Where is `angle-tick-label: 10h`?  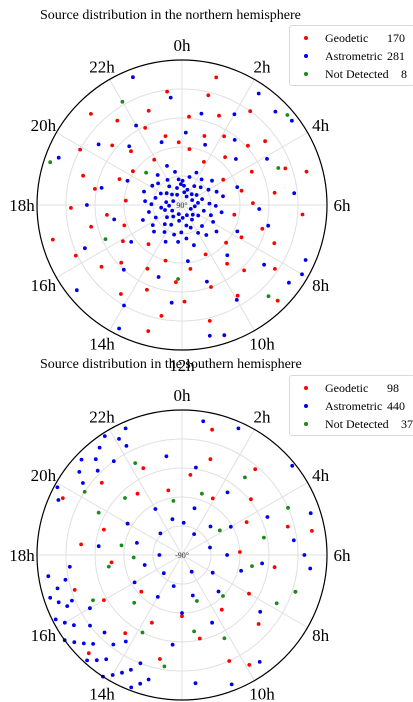 angle-tick-label: 10h is located at coordinates (262, 693).